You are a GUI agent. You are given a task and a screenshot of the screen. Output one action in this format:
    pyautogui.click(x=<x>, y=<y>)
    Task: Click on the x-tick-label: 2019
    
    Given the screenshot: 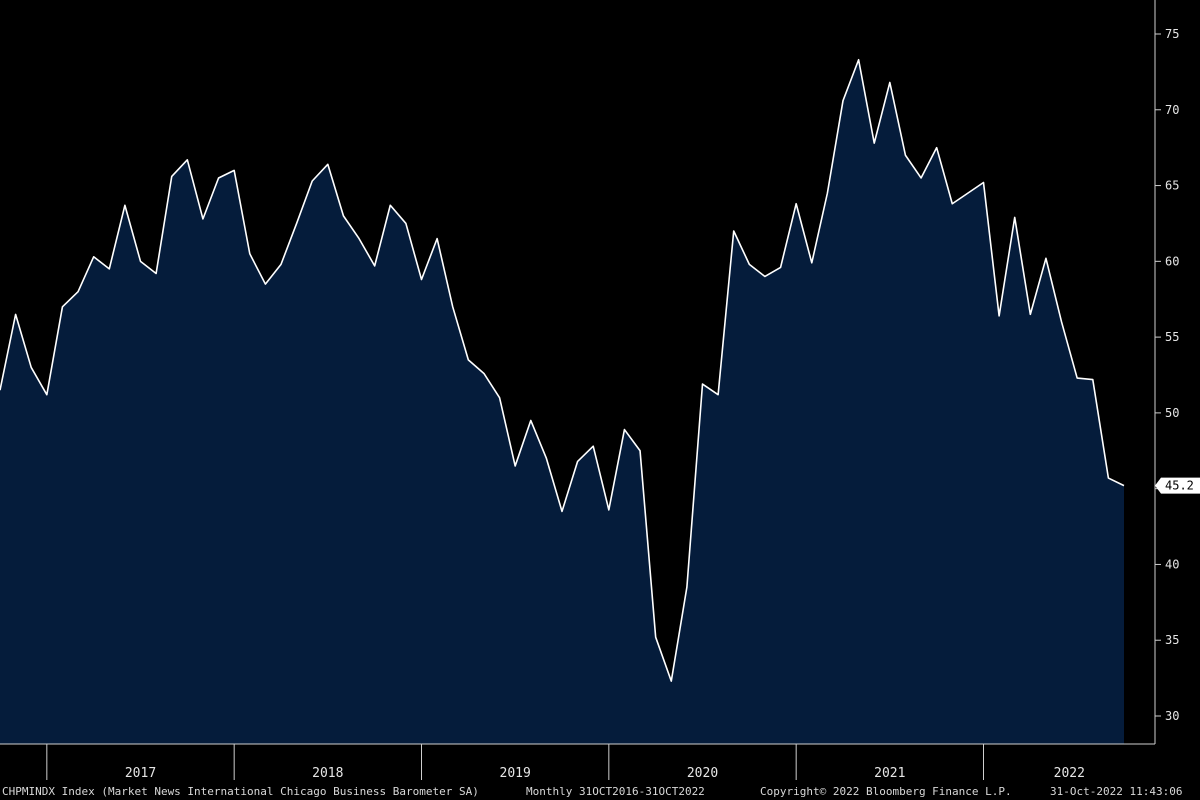 What is the action you would take?
    pyautogui.click(x=515, y=773)
    